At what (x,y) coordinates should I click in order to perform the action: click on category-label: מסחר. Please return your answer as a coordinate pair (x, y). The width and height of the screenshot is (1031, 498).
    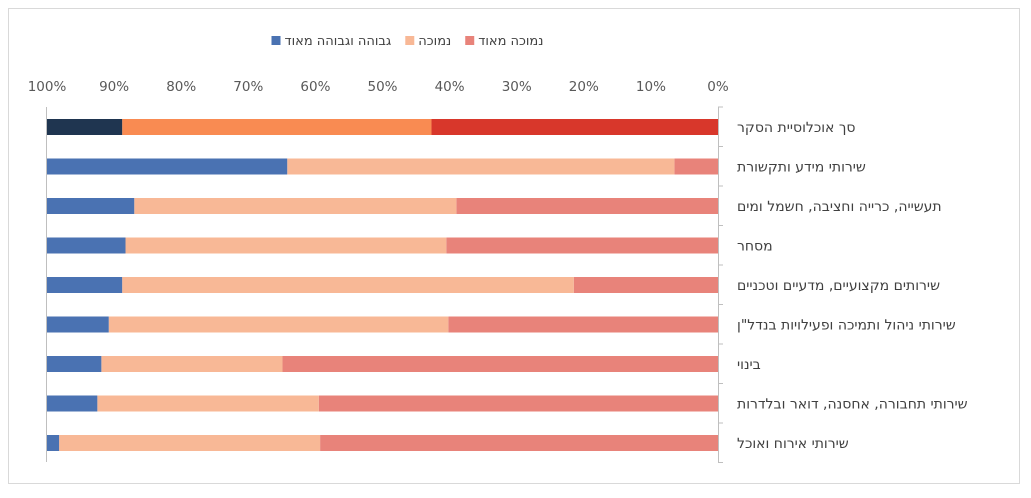
    Looking at the image, I should click on (755, 247).